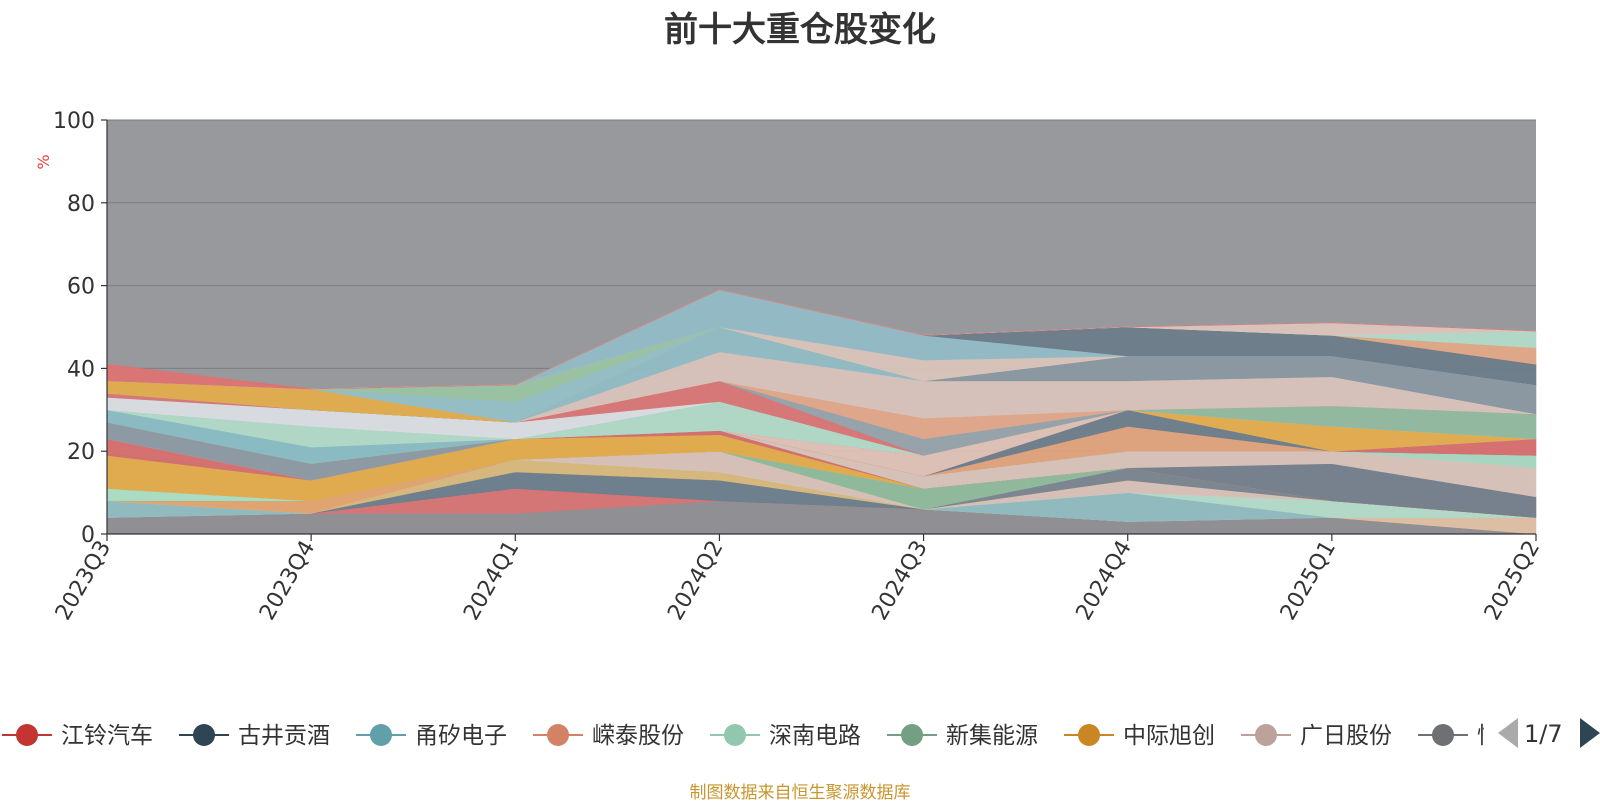 The image size is (1600, 803). I want to click on legend-item: 深南电路, so click(785, 736).